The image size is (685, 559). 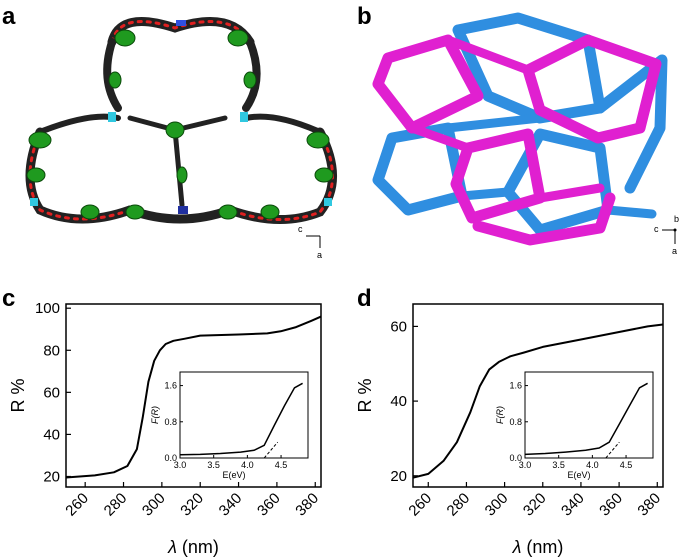 I want to click on magenta-links, so click(x=506, y=119).